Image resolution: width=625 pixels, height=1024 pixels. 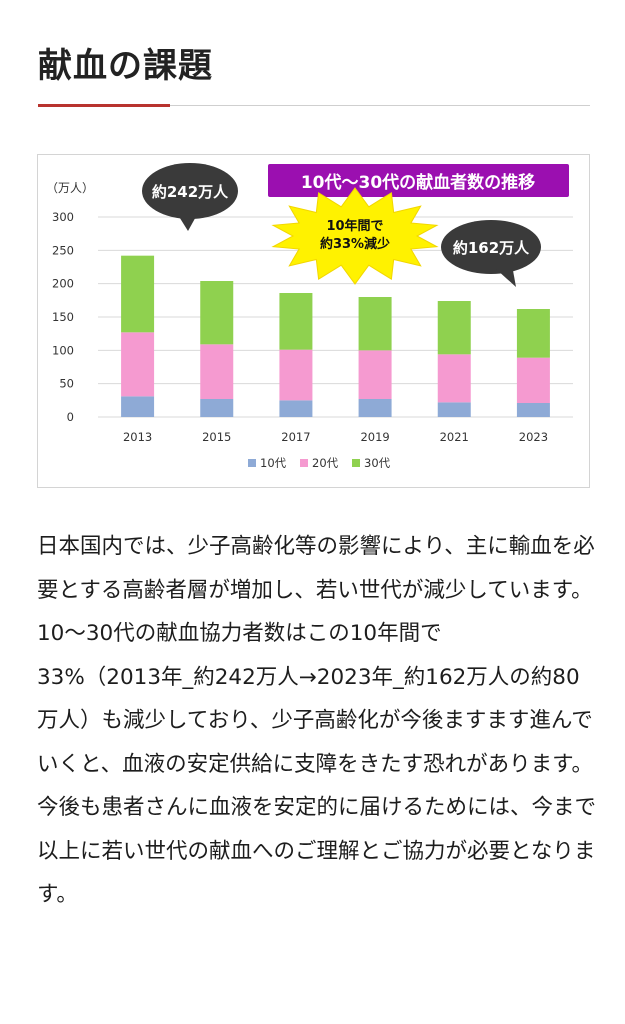 I want to click on decrease-starburst: 10年間で 約33%減少, so click(x=355, y=236).